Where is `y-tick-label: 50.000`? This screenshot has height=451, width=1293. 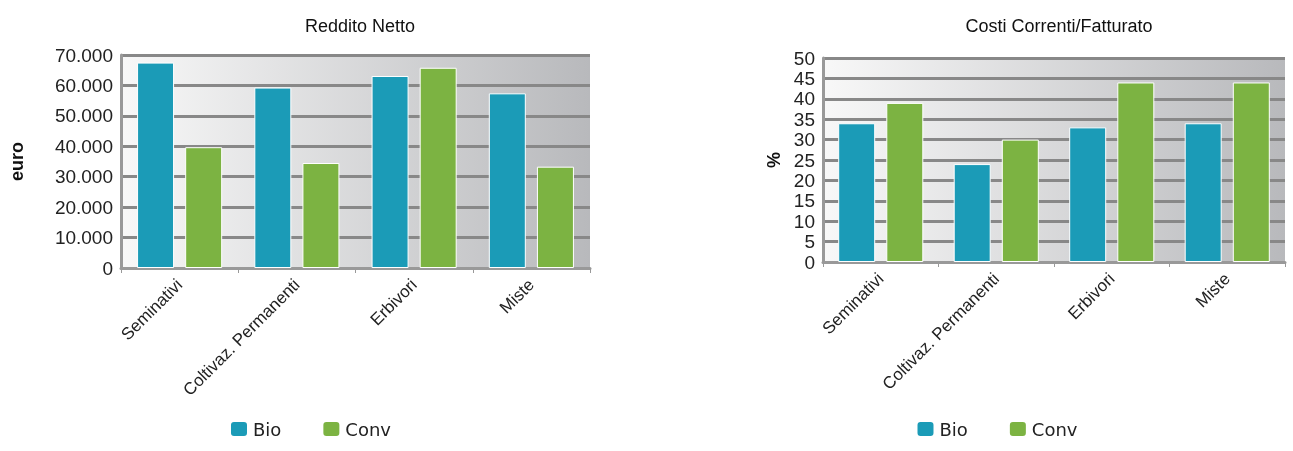 y-tick-label: 50.000 is located at coordinates (83, 116).